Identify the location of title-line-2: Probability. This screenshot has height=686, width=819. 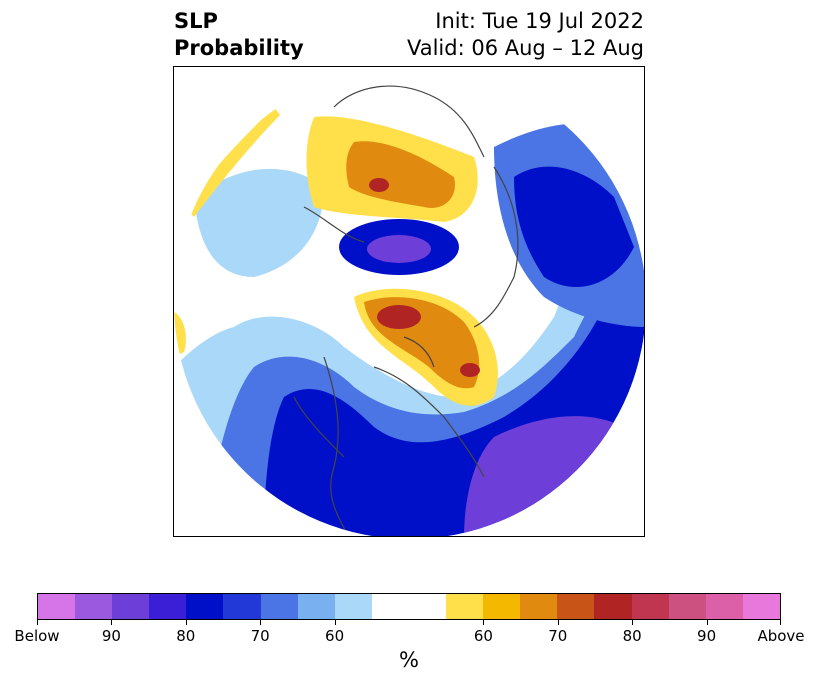
(239, 48).